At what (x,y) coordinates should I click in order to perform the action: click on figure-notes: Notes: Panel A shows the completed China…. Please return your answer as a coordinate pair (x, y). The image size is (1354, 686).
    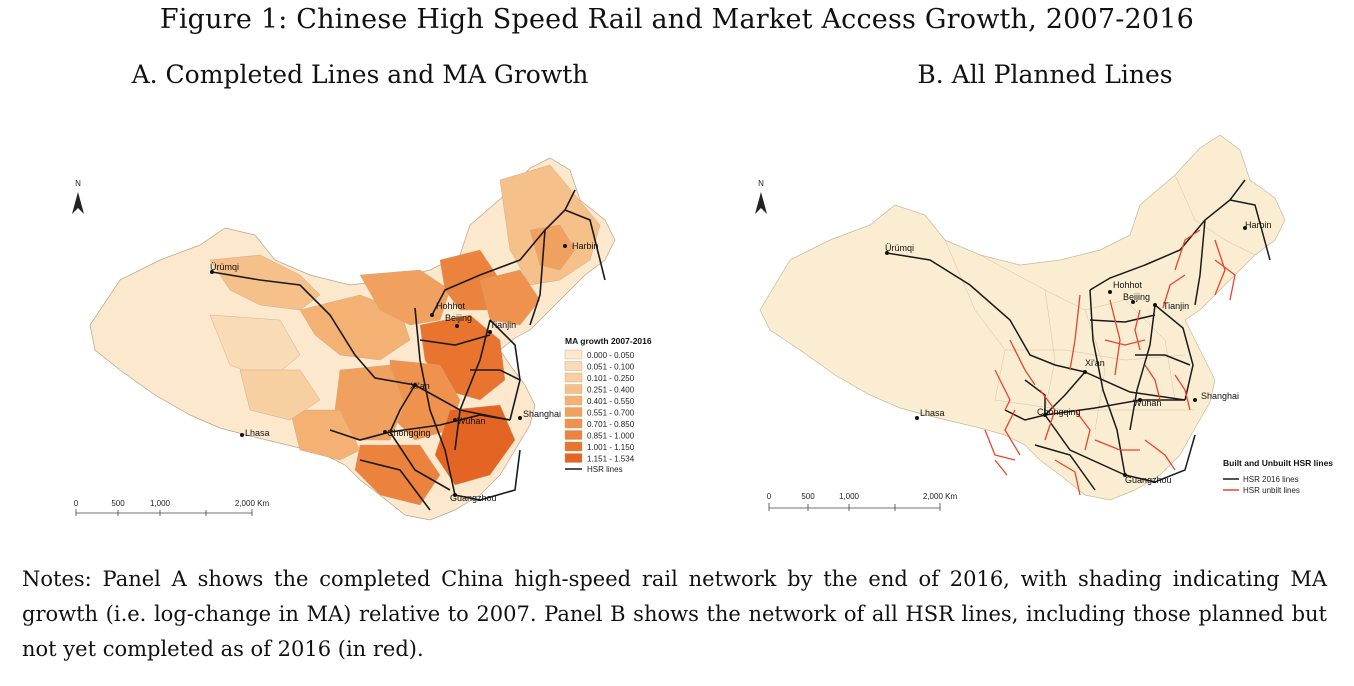
    Looking at the image, I should click on (674, 614).